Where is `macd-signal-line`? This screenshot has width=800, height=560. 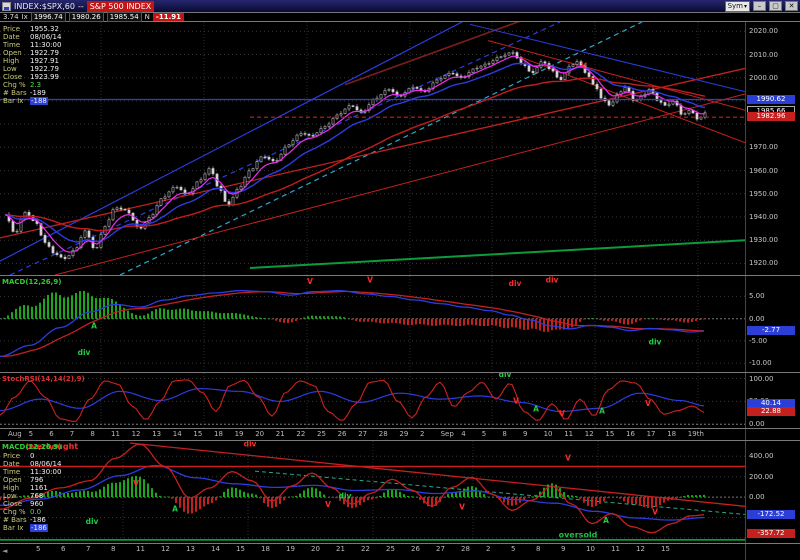
macd-signal-line is located at coordinates (352, 324).